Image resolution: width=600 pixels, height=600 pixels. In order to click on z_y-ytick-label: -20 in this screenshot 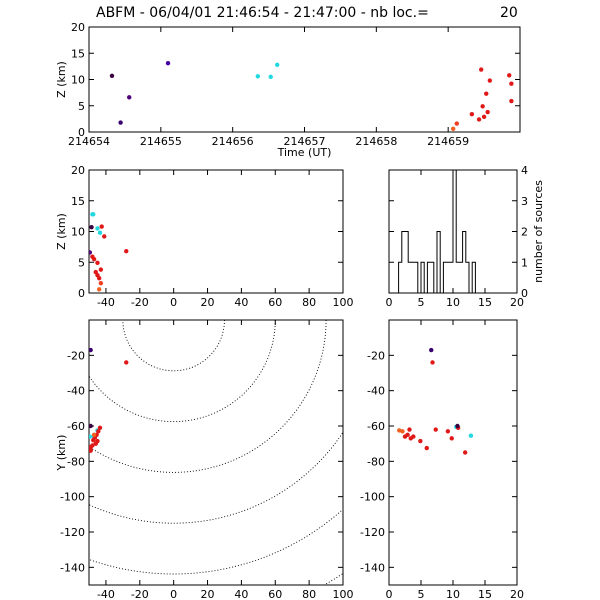, I will do `click(376, 355)`.